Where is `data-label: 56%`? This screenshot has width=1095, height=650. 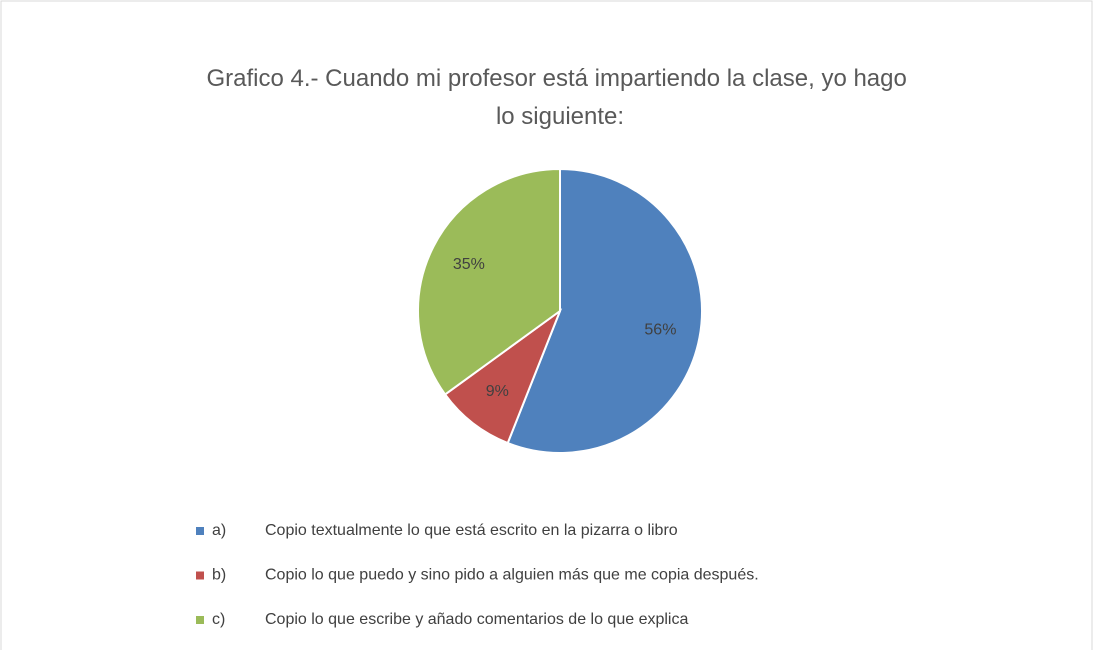
data-label: 56% is located at coordinates (660, 329).